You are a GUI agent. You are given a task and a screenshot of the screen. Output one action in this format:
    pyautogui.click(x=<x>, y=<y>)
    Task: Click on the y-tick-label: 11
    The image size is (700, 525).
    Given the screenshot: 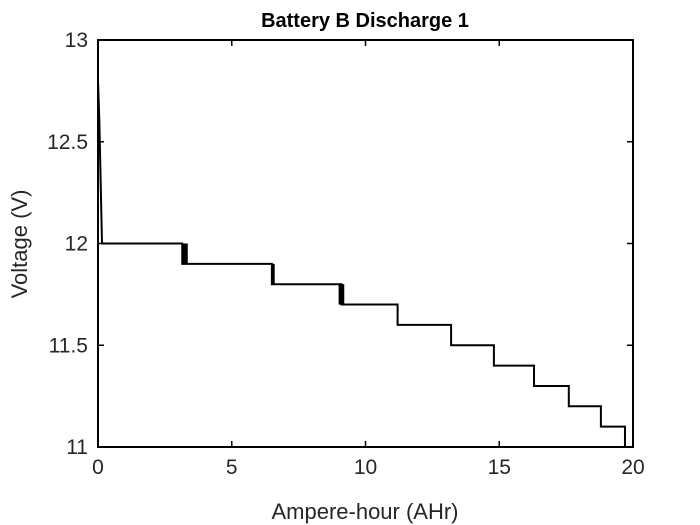 What is the action you would take?
    pyautogui.click(x=77, y=447)
    